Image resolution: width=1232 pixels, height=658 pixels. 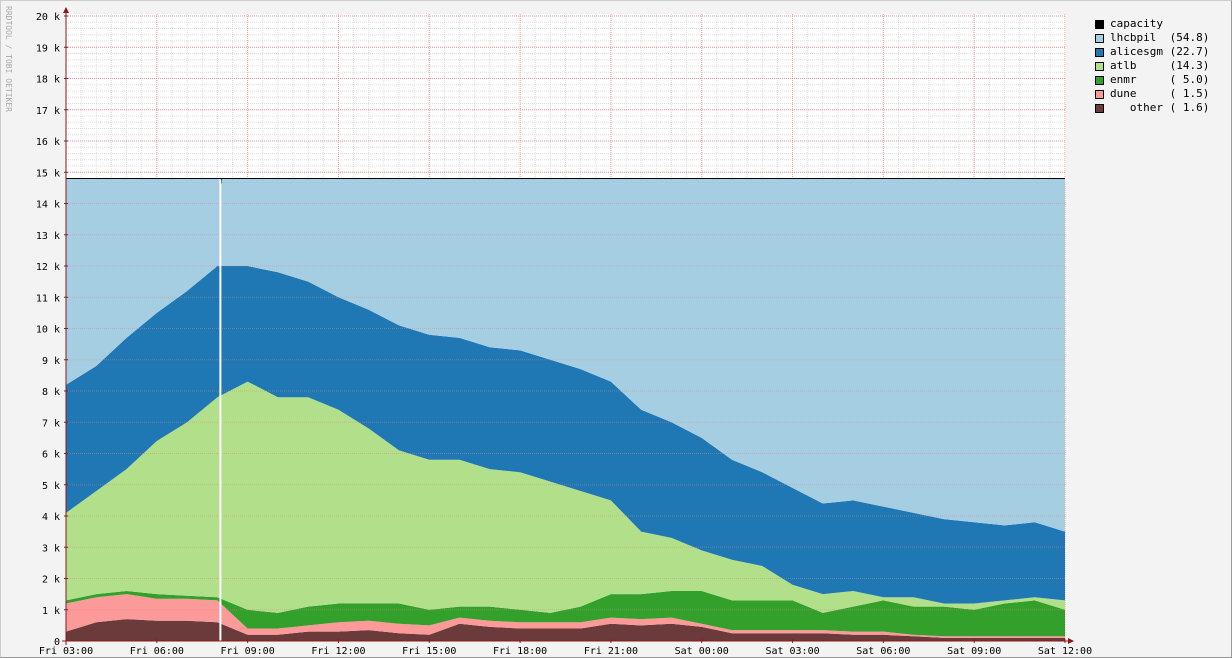 What do you see at coordinates (51, 548) in the screenshot?
I see `y-tick-label: 3 k` at bounding box center [51, 548].